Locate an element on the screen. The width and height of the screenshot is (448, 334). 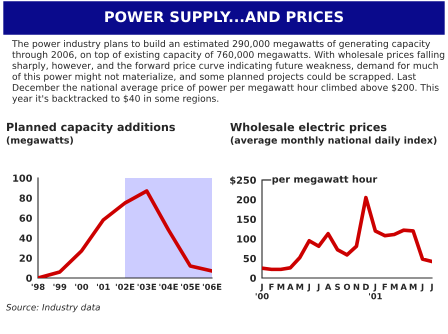
text: POWER SUPPLY...AND PRICES is located at coordinates (224, 16).